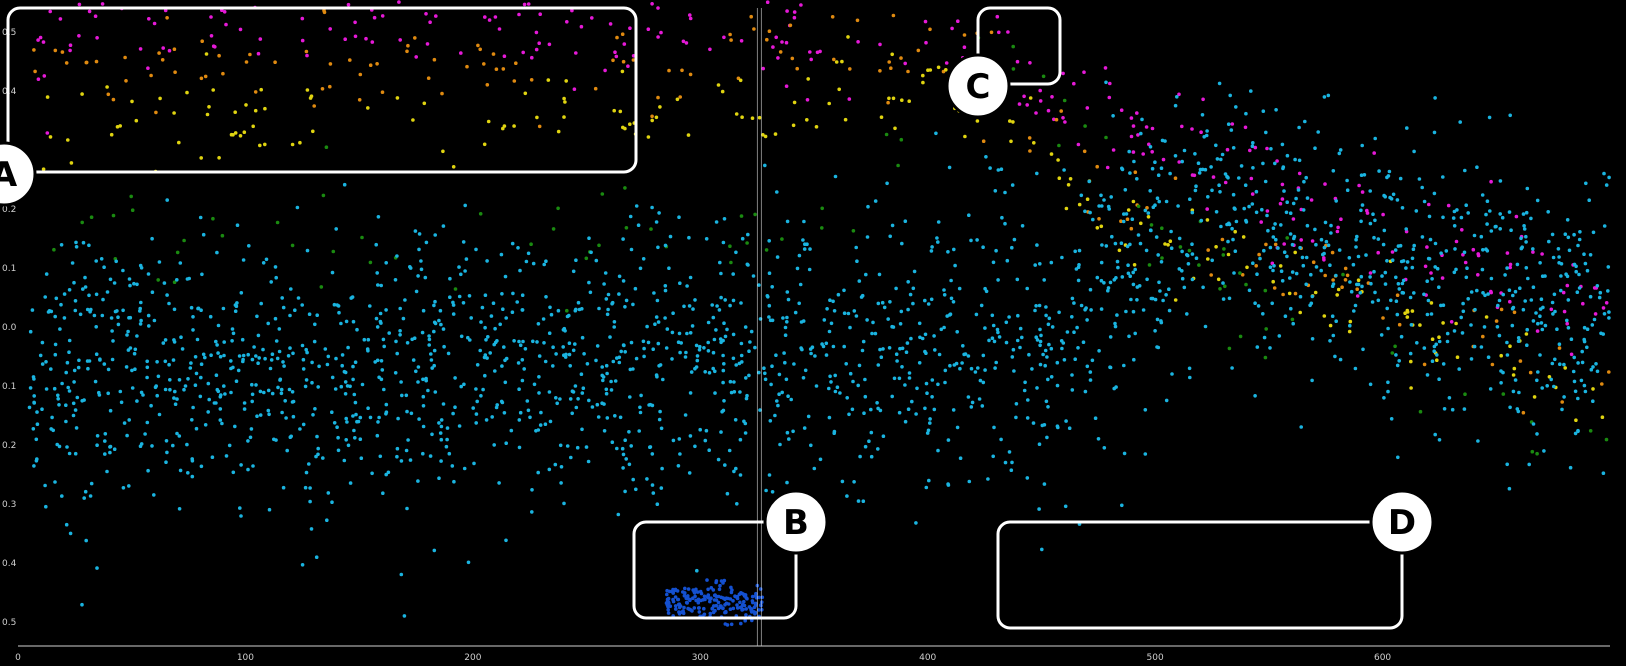  Describe the element at coordinates (1215, 559) in the screenshot. I see `annotation-d: D` at that location.